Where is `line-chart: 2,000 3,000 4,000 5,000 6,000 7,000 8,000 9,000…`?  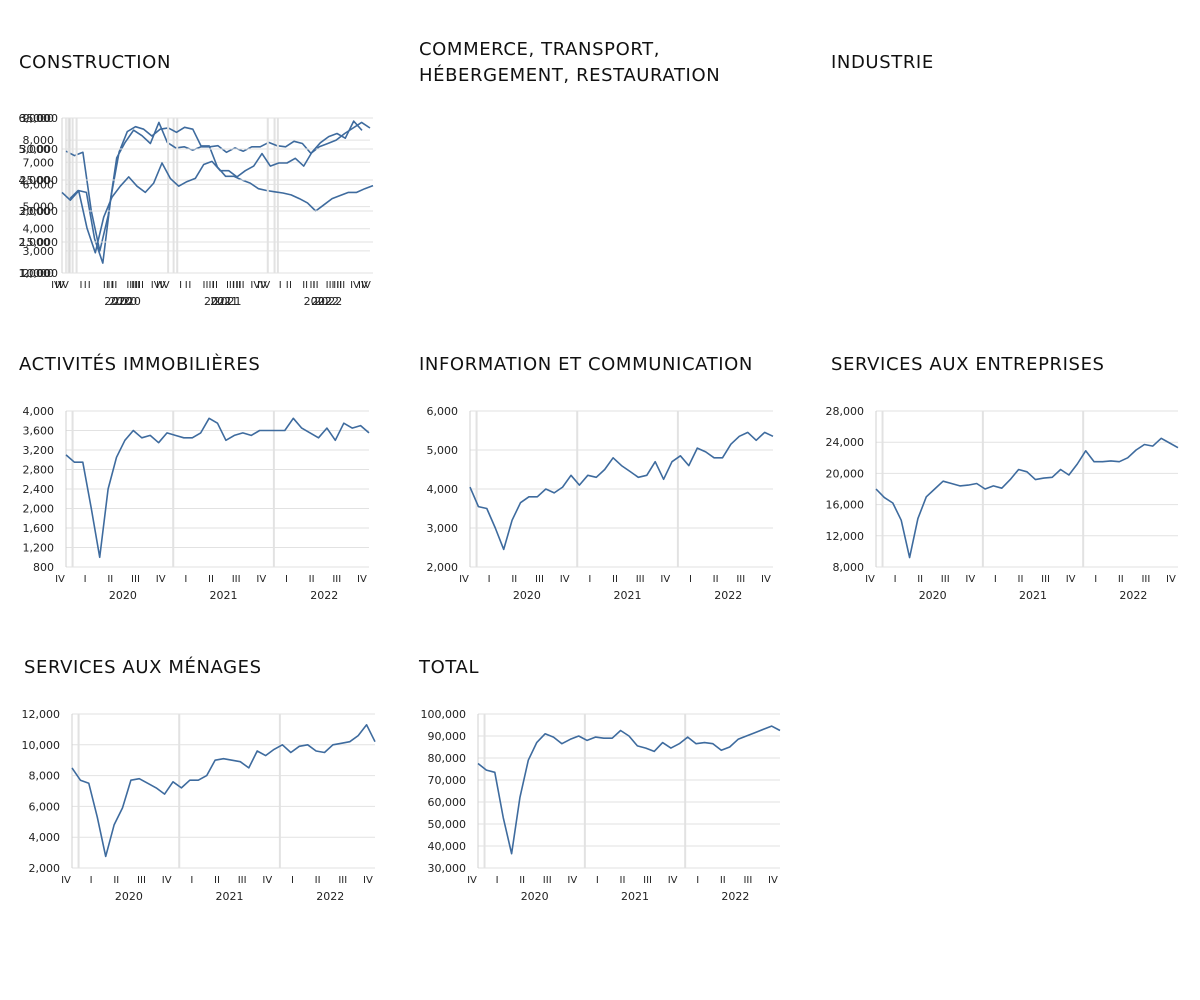 line-chart: 2,000 3,000 4,000 5,000 6,000 7,000 8,000 9,000… is located at coordinates (197, 210).